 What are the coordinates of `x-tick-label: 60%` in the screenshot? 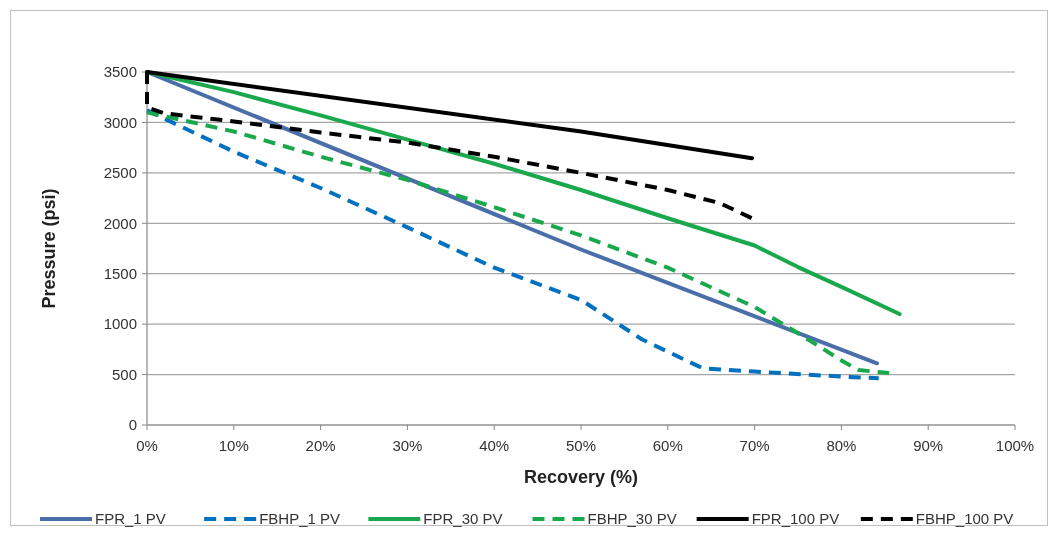 It's located at (667, 445).